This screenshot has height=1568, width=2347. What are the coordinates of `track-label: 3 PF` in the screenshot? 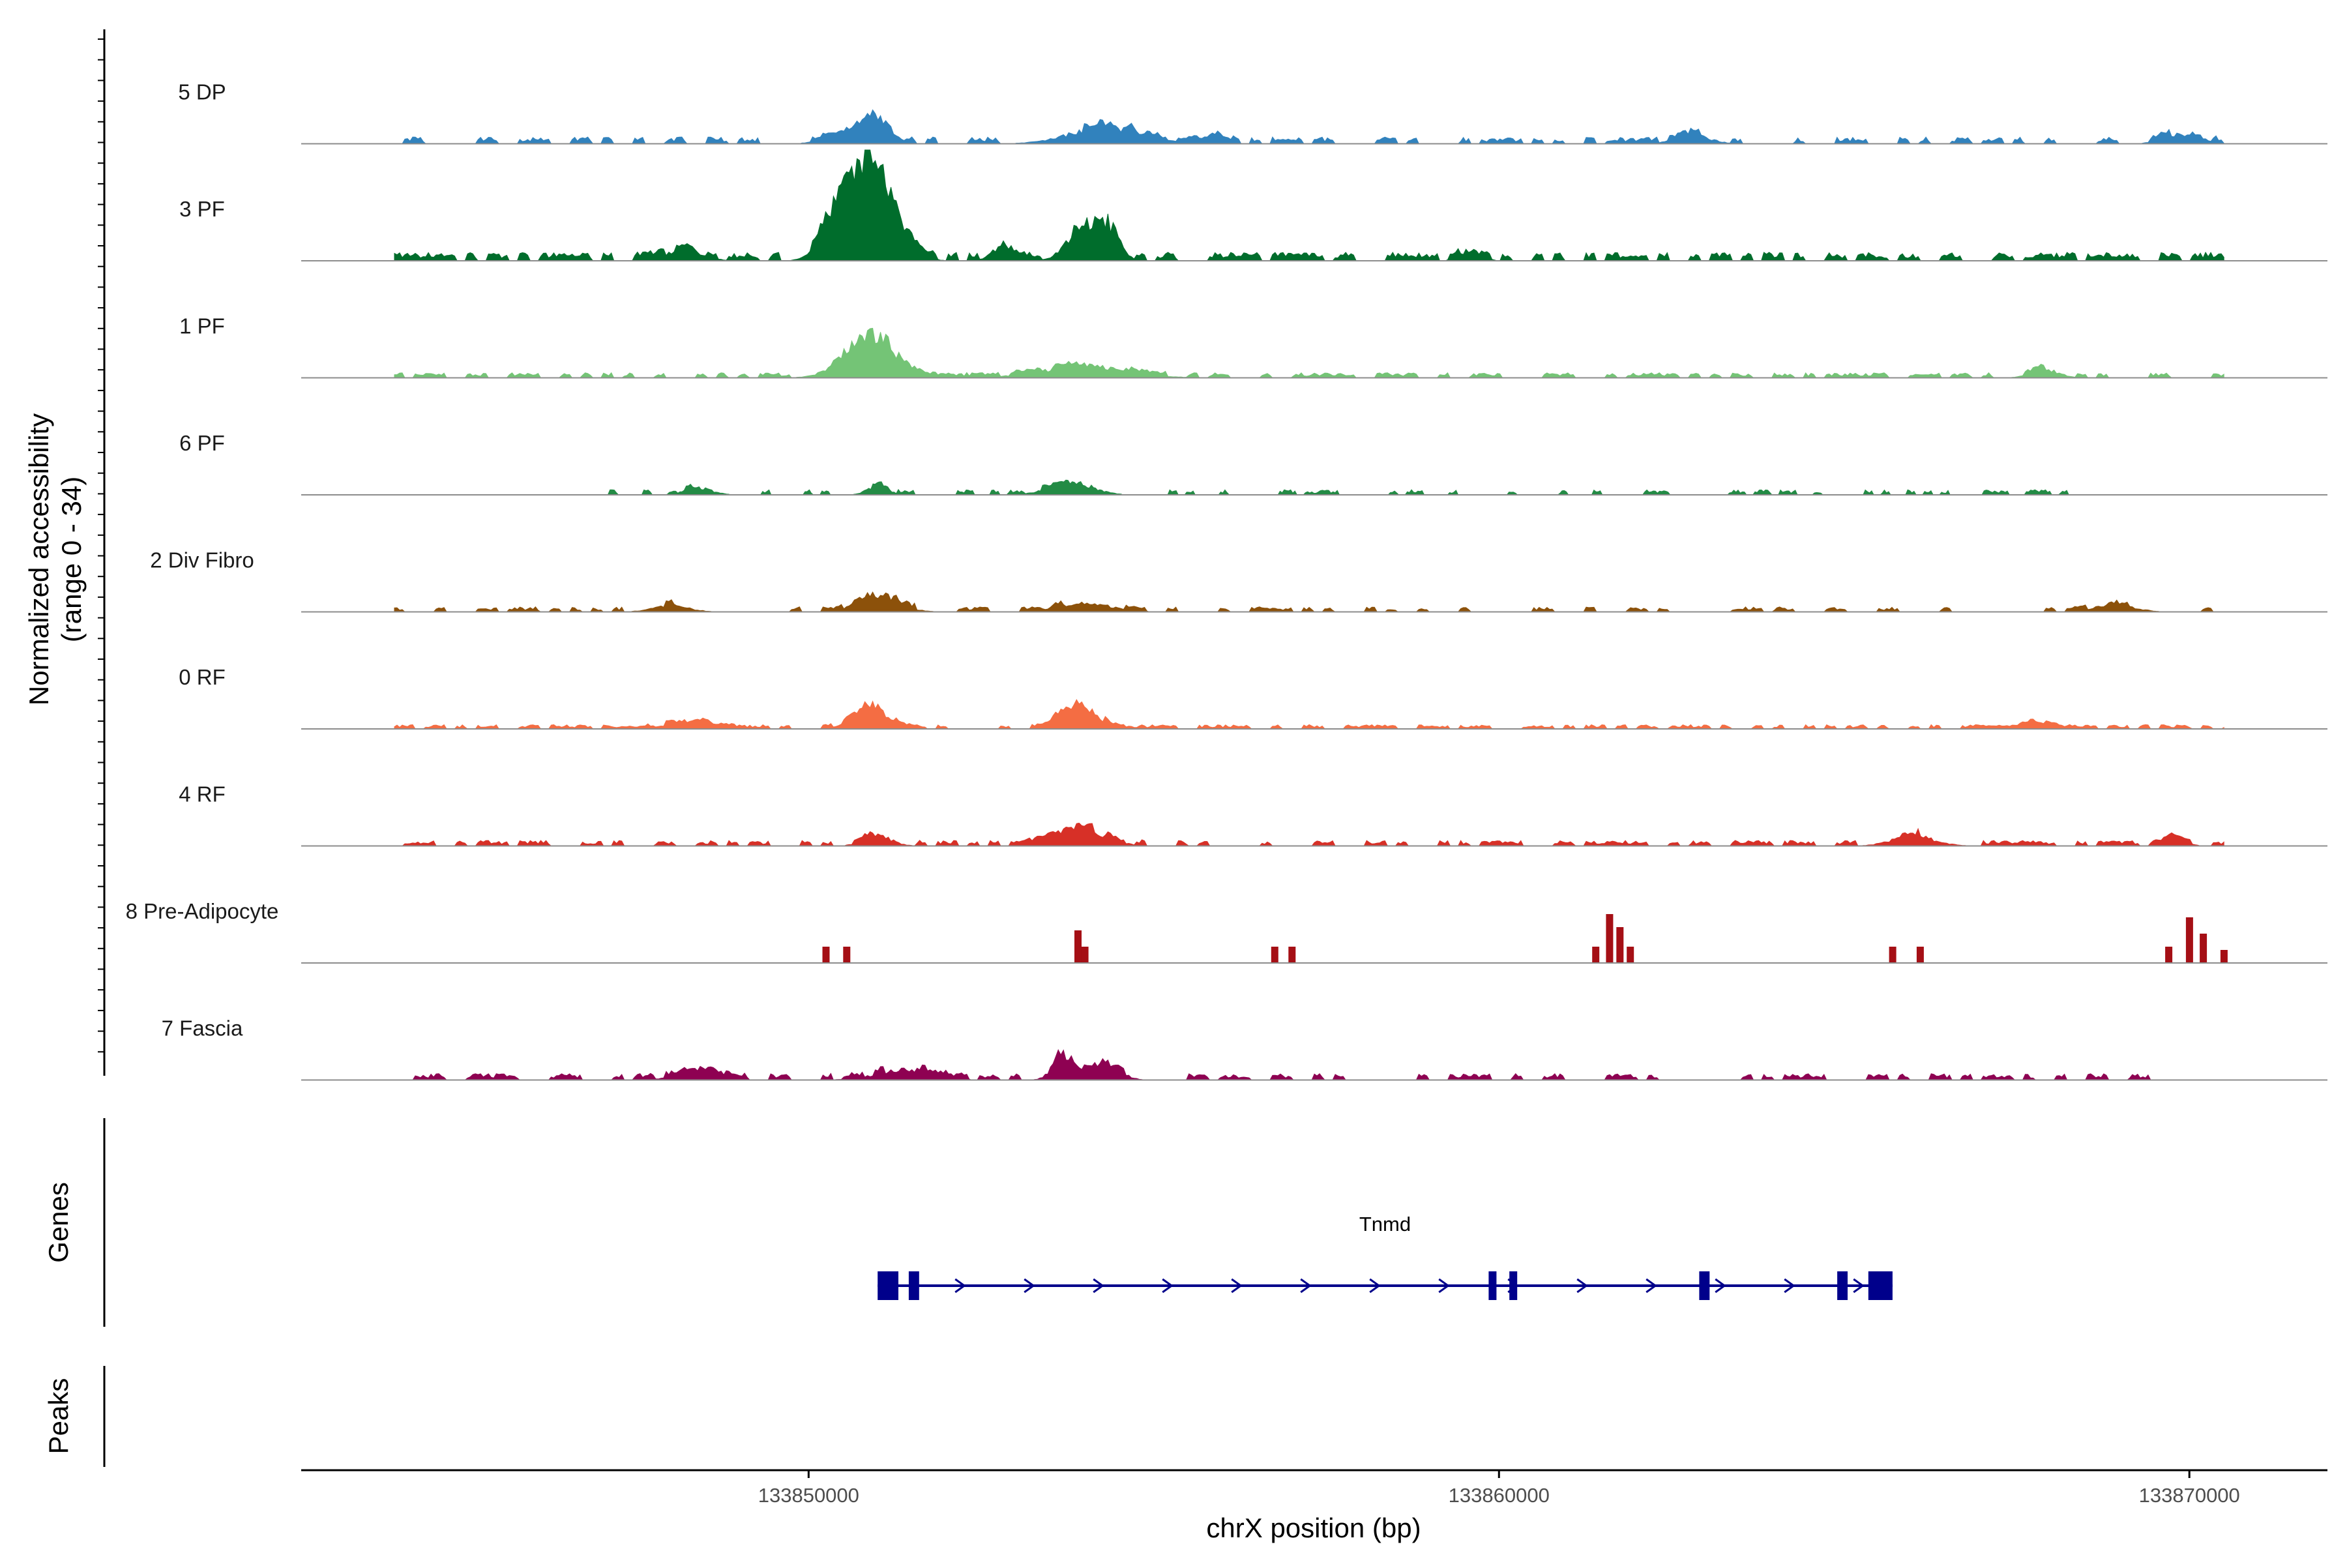 It's located at (202, 209).